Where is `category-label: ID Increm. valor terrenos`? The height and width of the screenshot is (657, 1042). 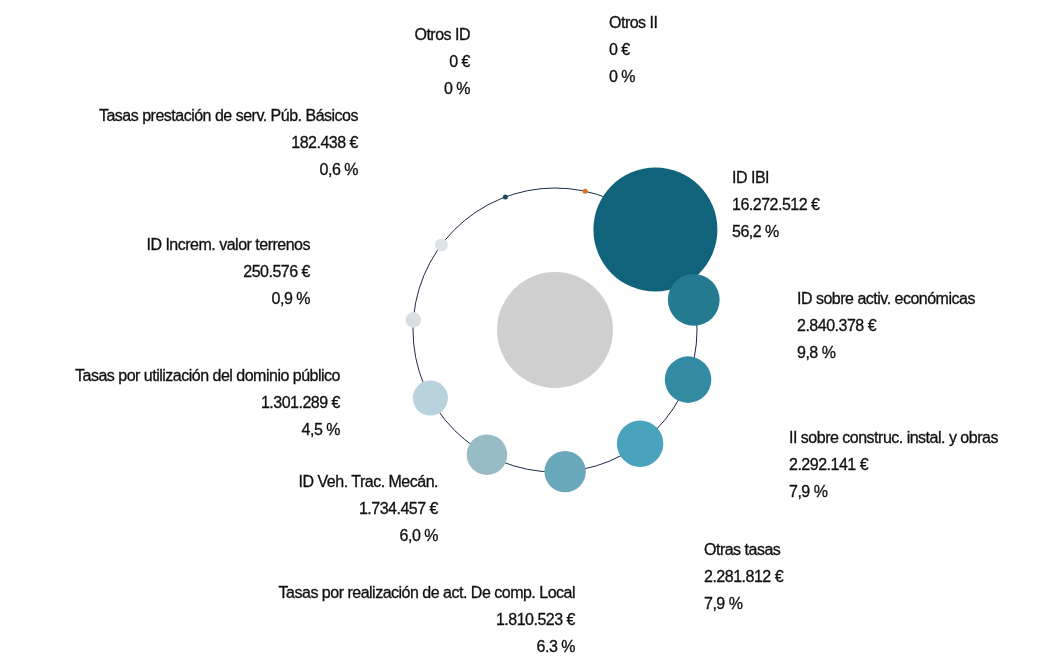
category-label: ID Increm. valor terrenos is located at coordinates (228, 244).